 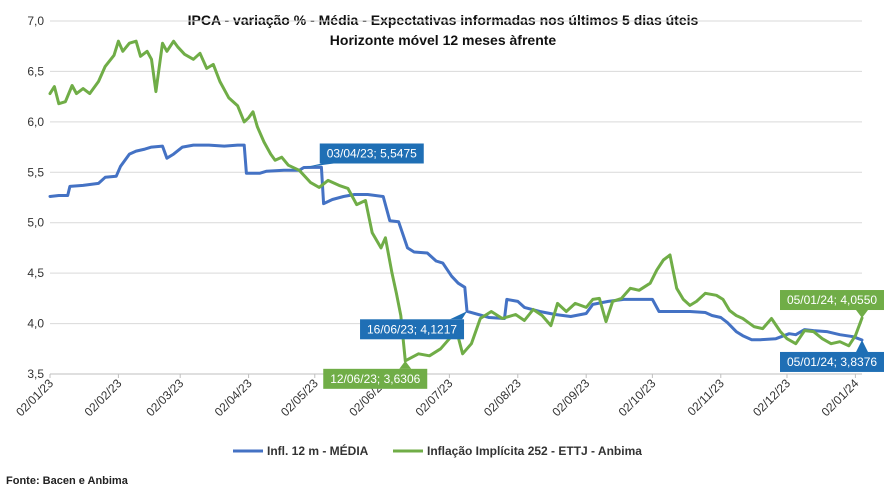 What do you see at coordinates (34, 397) in the screenshot?
I see `x-tick-label: 02/01/23` at bounding box center [34, 397].